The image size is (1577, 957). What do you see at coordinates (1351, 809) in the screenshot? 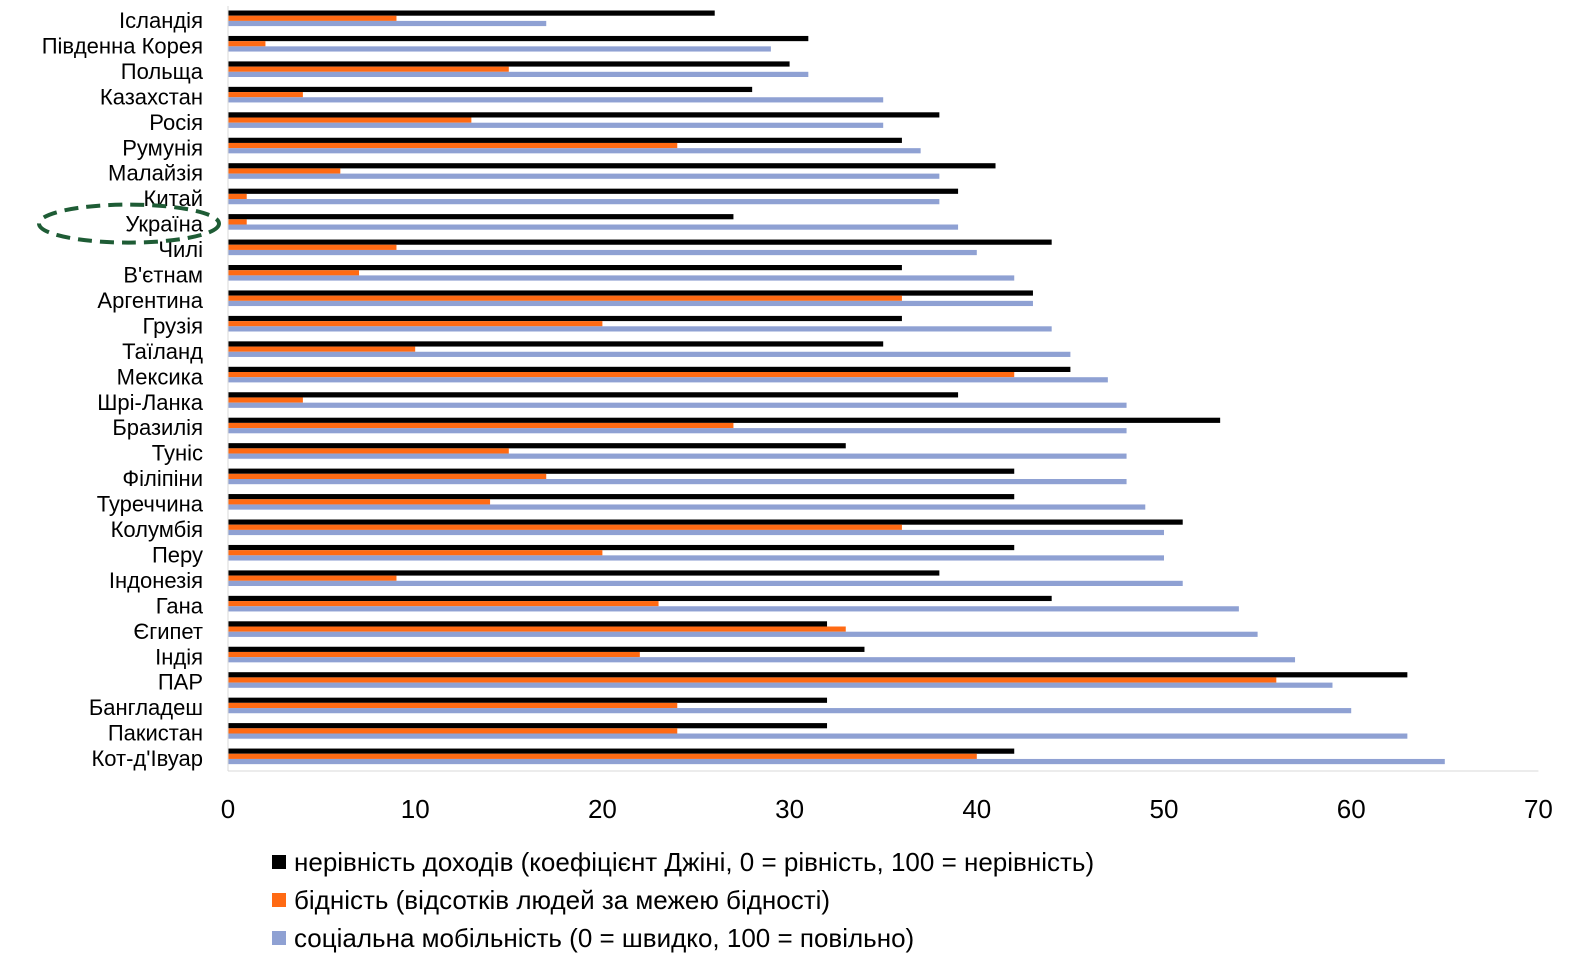
I see `x-tick-label: 60` at bounding box center [1351, 809].